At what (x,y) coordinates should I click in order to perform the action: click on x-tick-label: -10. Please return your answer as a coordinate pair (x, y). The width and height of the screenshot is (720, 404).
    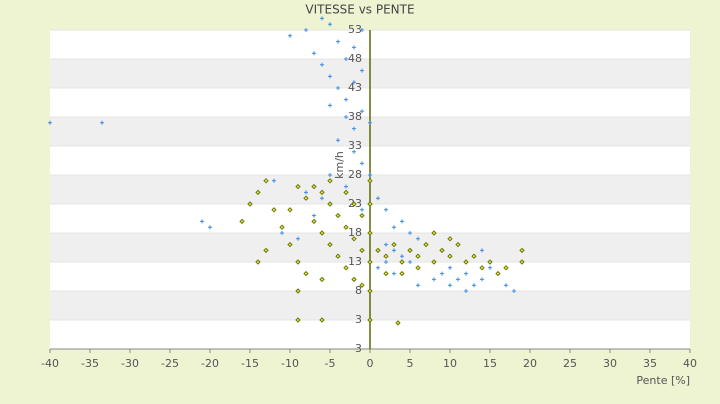
    Looking at the image, I should click on (290, 363).